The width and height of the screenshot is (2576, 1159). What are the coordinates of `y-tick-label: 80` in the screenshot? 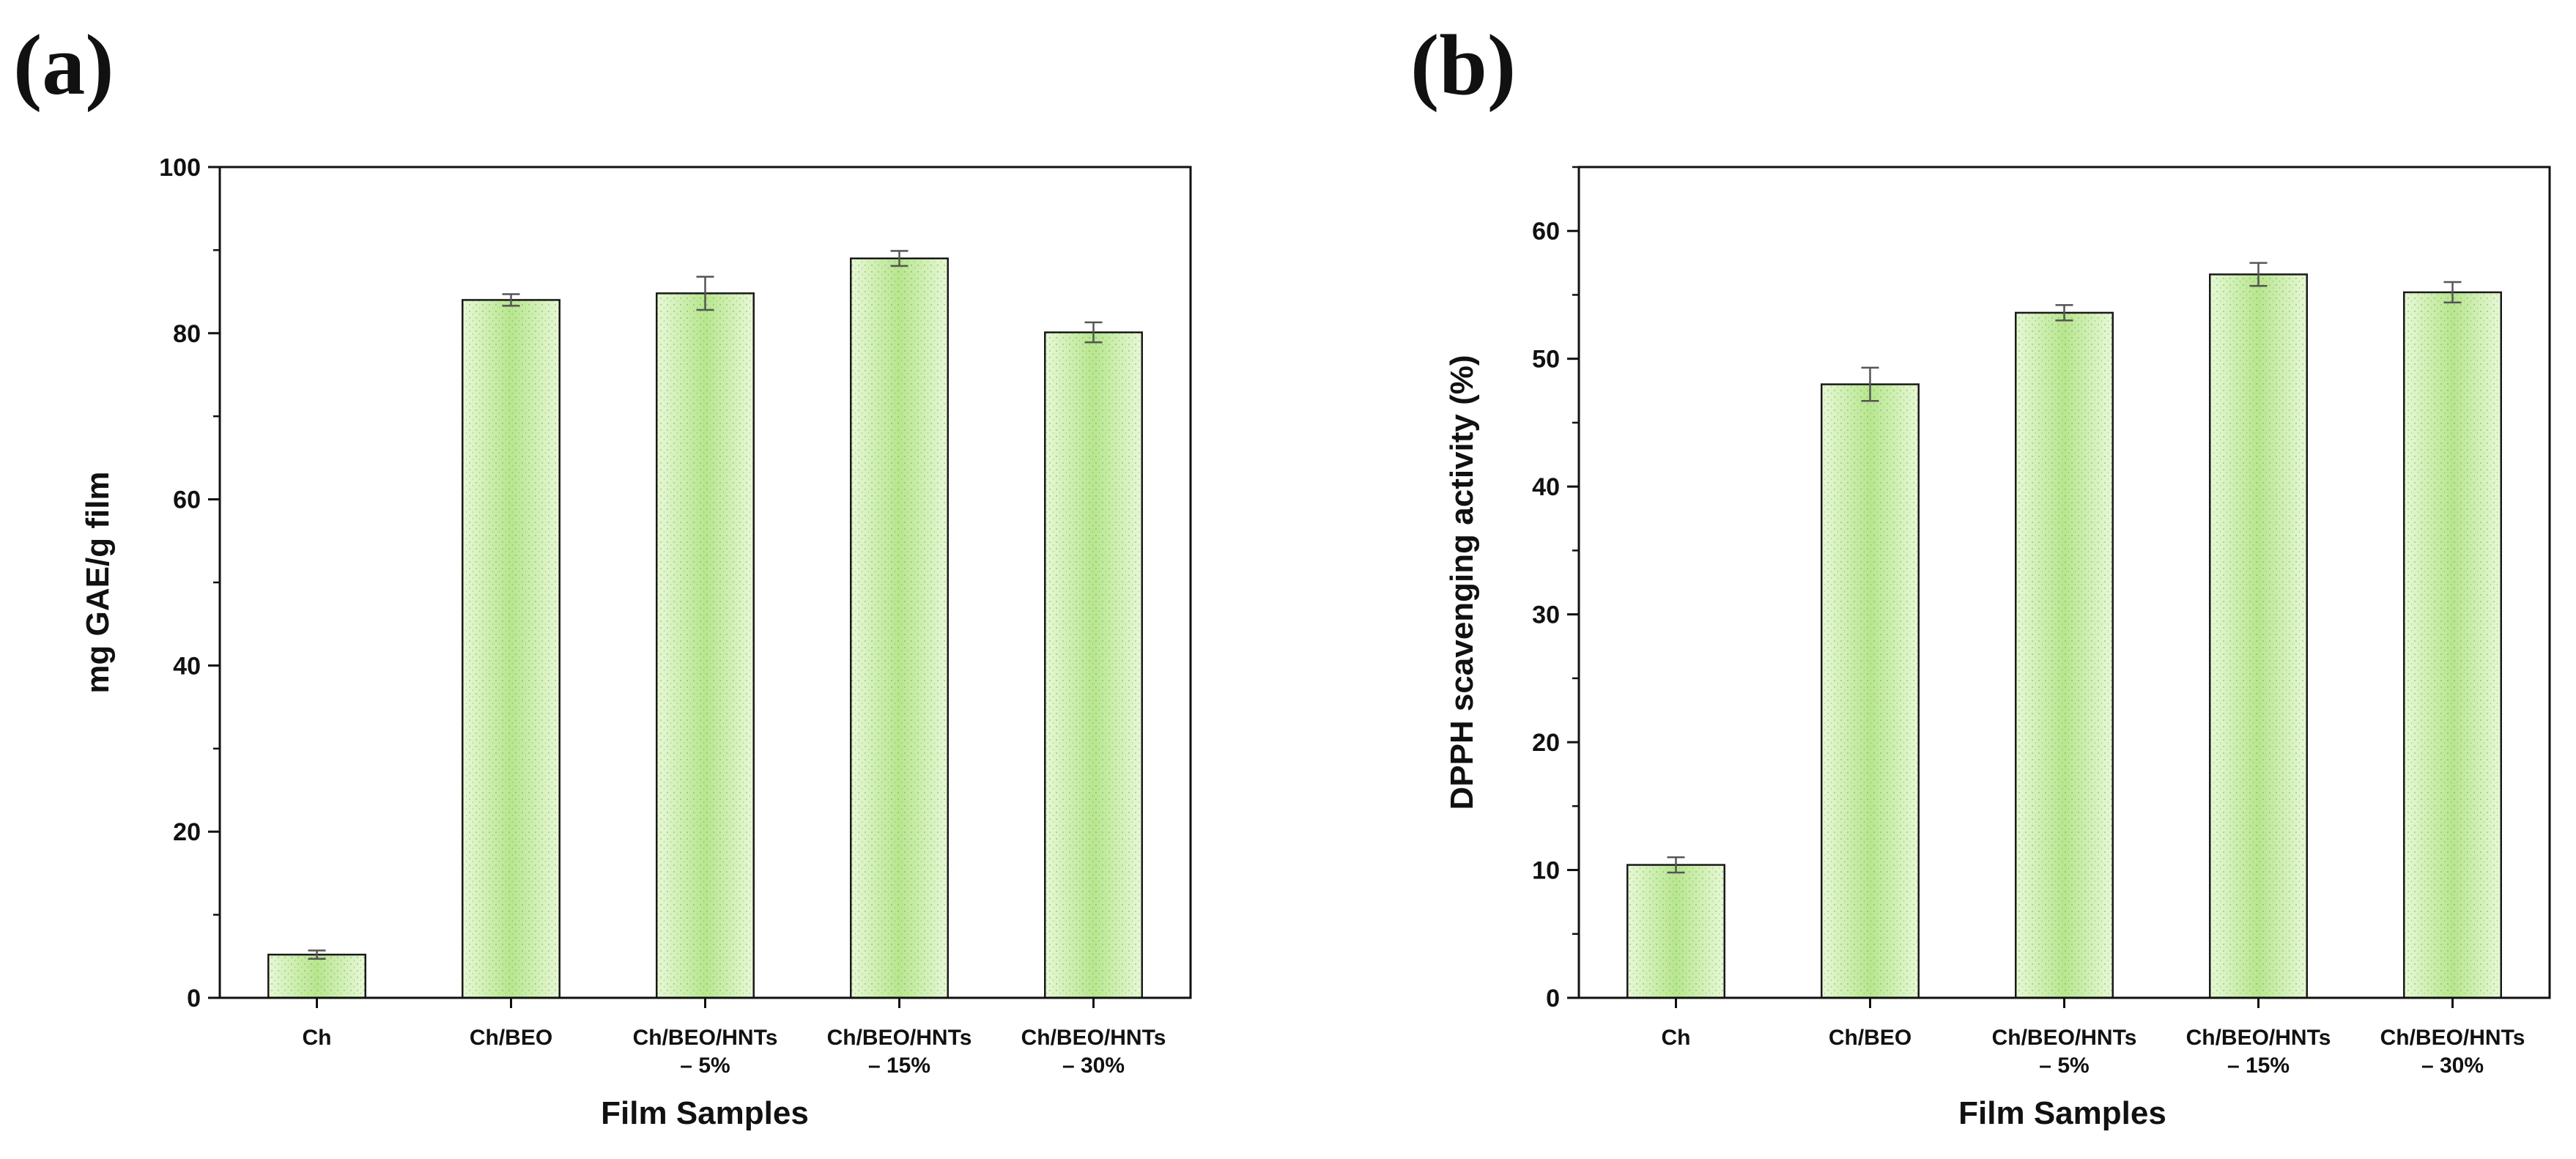 It's located at (187, 334).